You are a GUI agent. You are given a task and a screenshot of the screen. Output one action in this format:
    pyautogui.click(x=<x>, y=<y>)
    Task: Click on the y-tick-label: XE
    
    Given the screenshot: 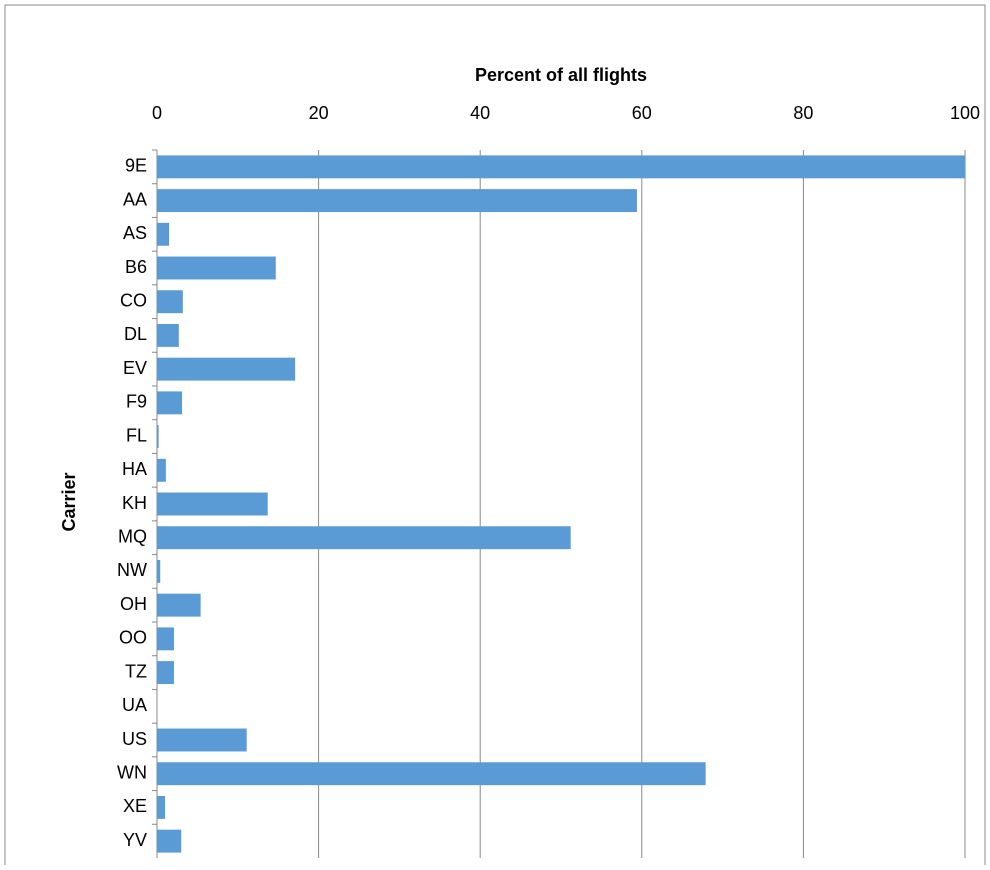 What is the action you would take?
    pyautogui.click(x=135, y=806)
    